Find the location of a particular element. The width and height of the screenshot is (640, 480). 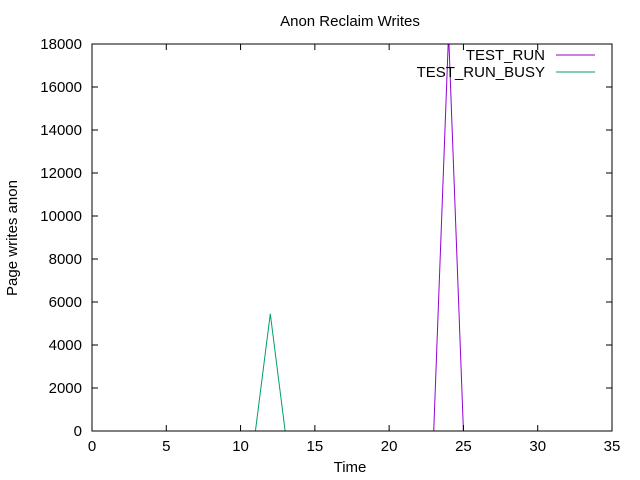

legend-label: TEST_RUN_BUSY is located at coordinates (481, 72).